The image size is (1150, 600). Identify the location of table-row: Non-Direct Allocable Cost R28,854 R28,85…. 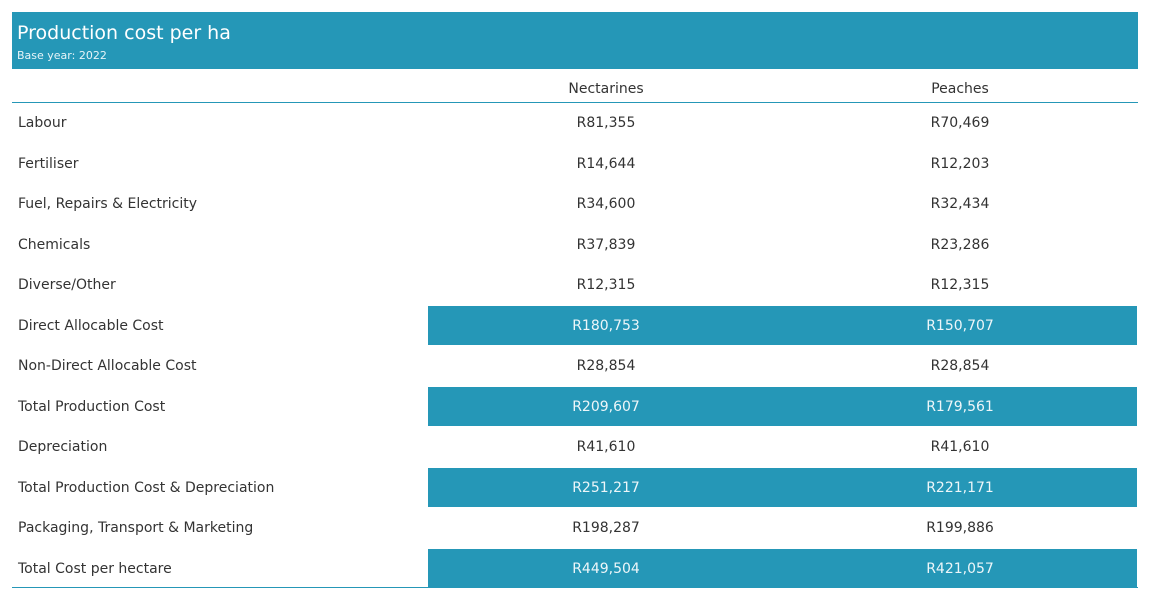
(575, 366).